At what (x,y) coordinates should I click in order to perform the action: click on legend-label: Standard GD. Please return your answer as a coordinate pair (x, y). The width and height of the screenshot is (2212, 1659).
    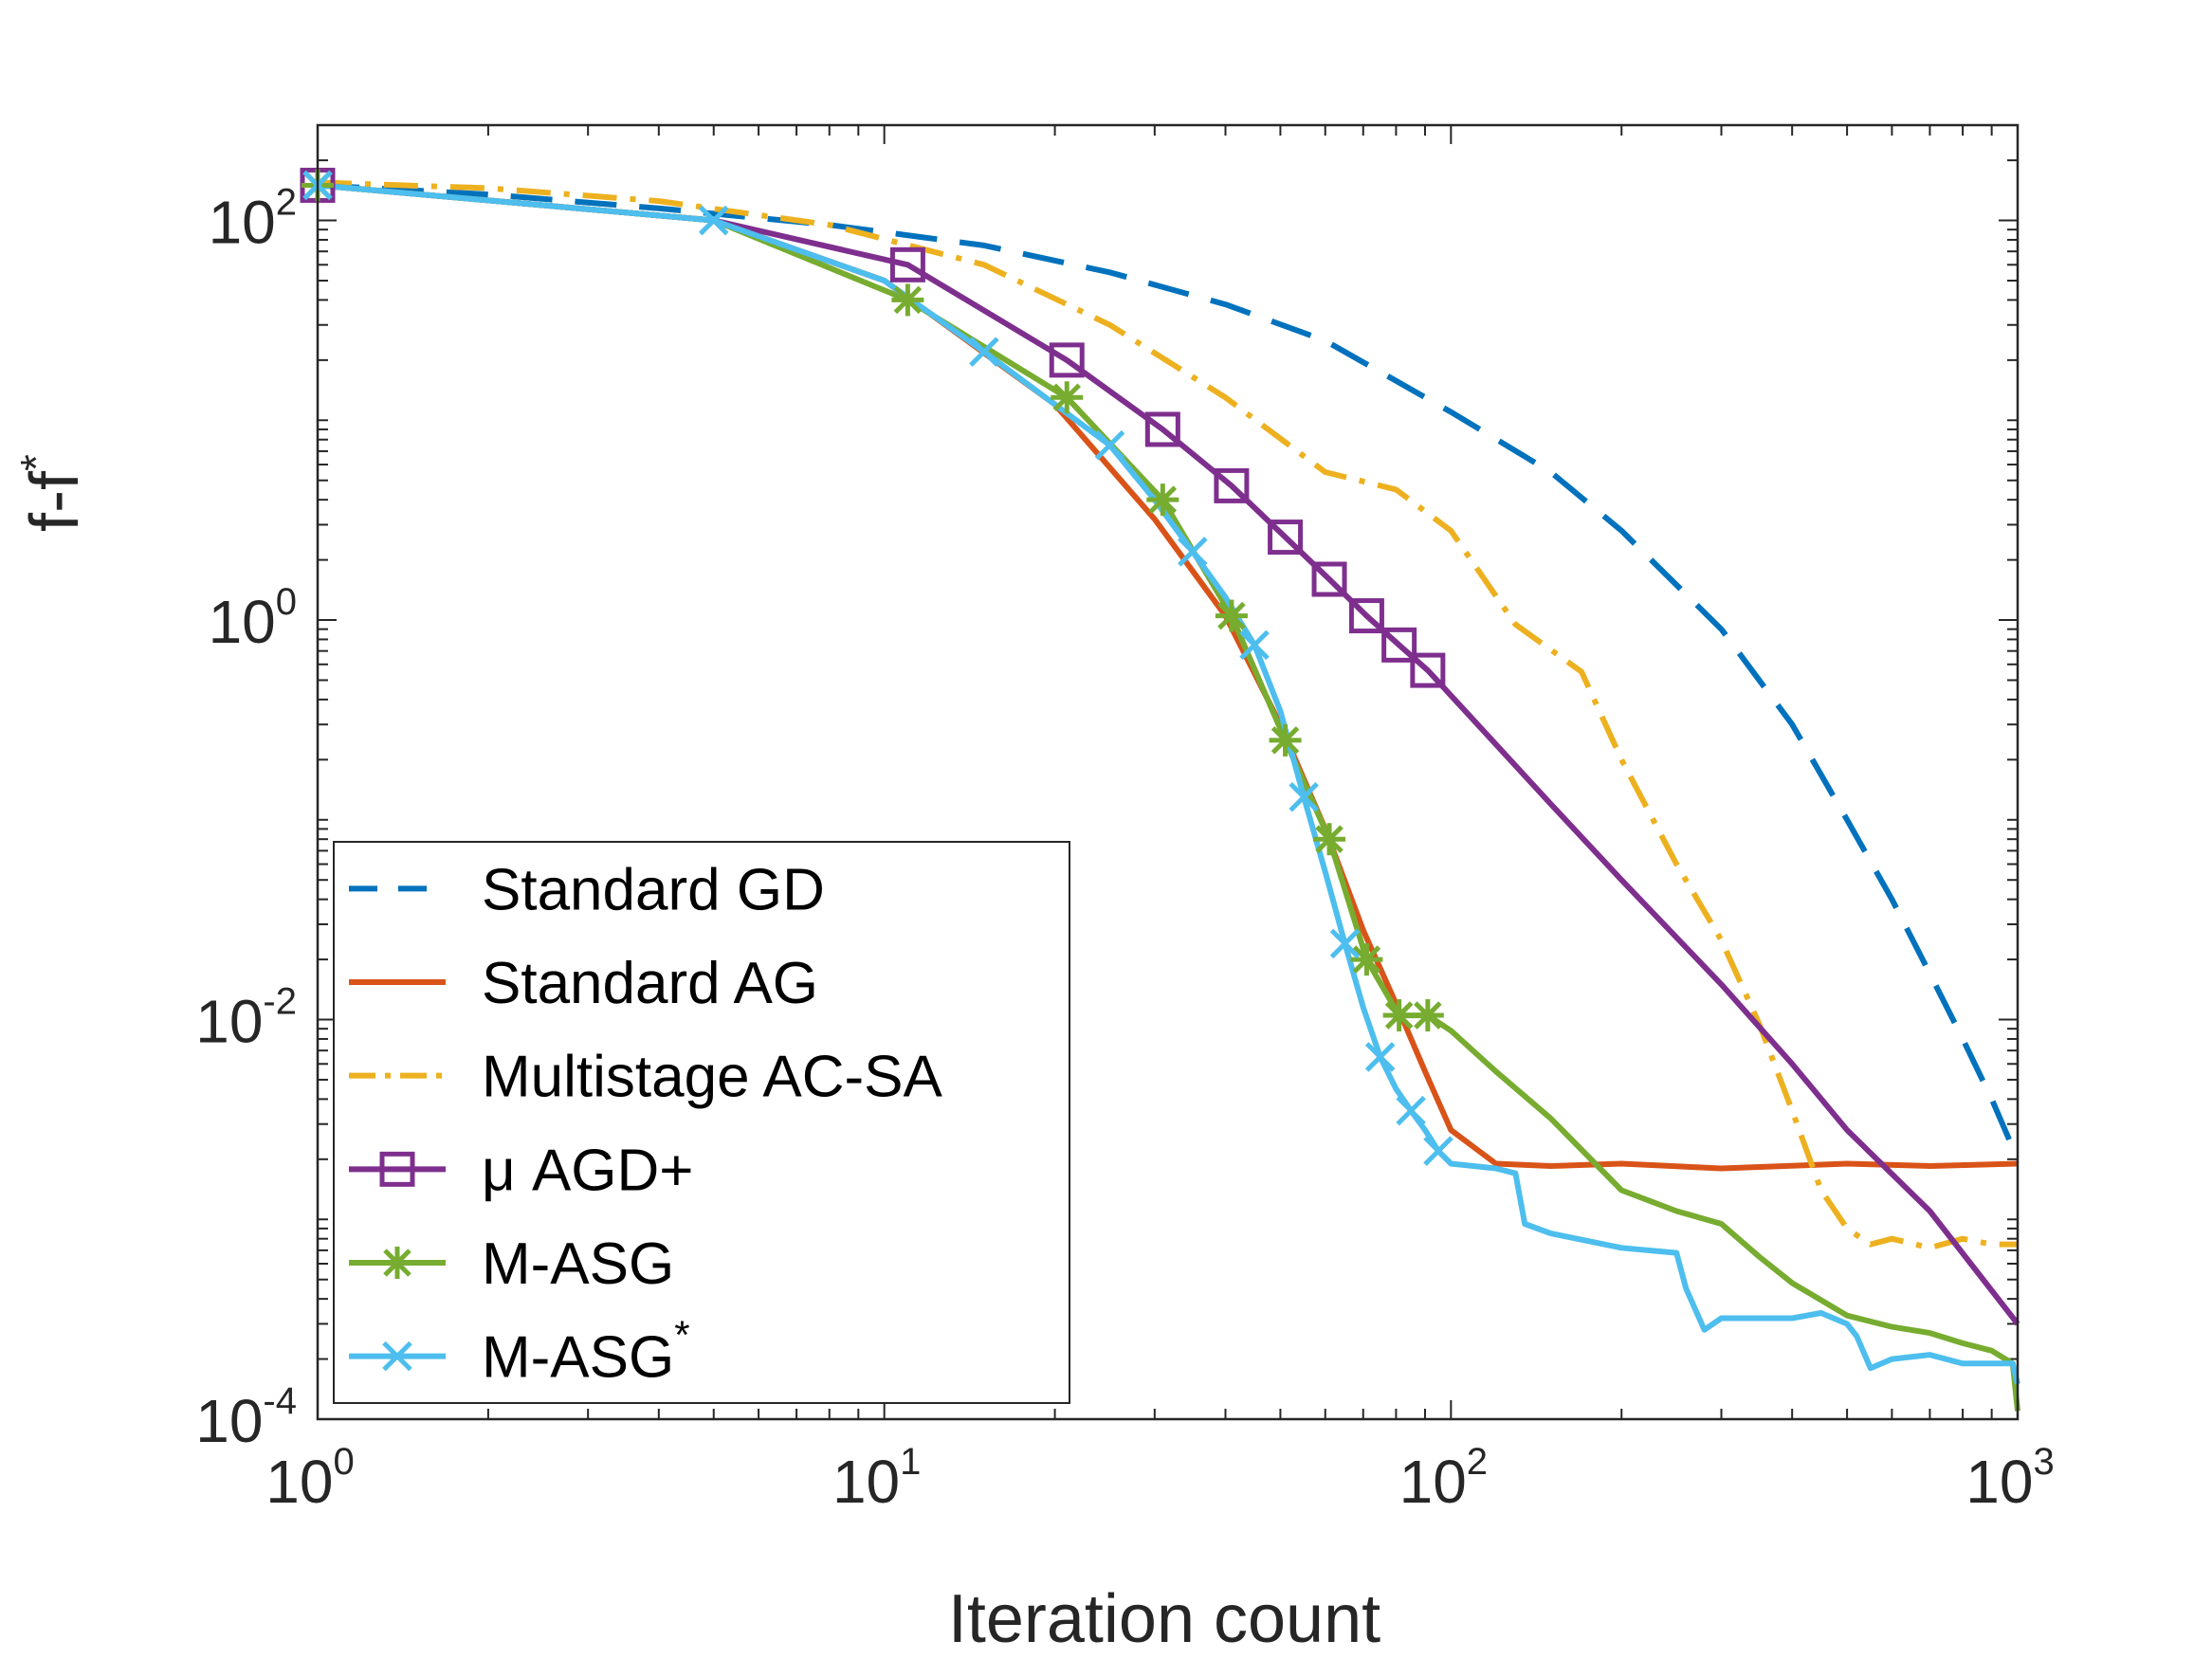
    Looking at the image, I should click on (653, 889).